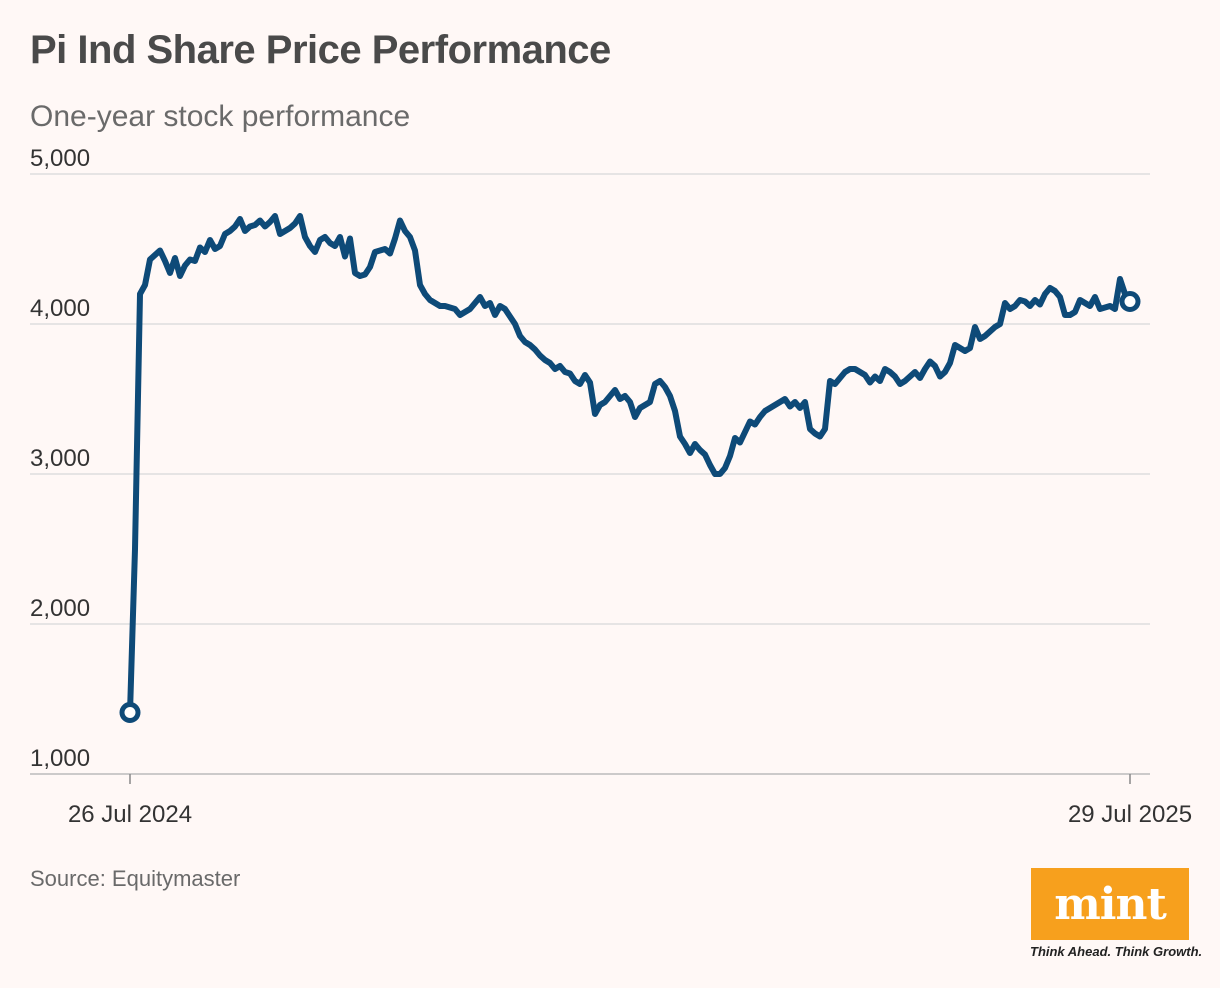 This screenshot has width=1220, height=988. Describe the element at coordinates (1116, 951) in the screenshot. I see `brand-tagline: Think Ahead. Think Growth.` at that location.